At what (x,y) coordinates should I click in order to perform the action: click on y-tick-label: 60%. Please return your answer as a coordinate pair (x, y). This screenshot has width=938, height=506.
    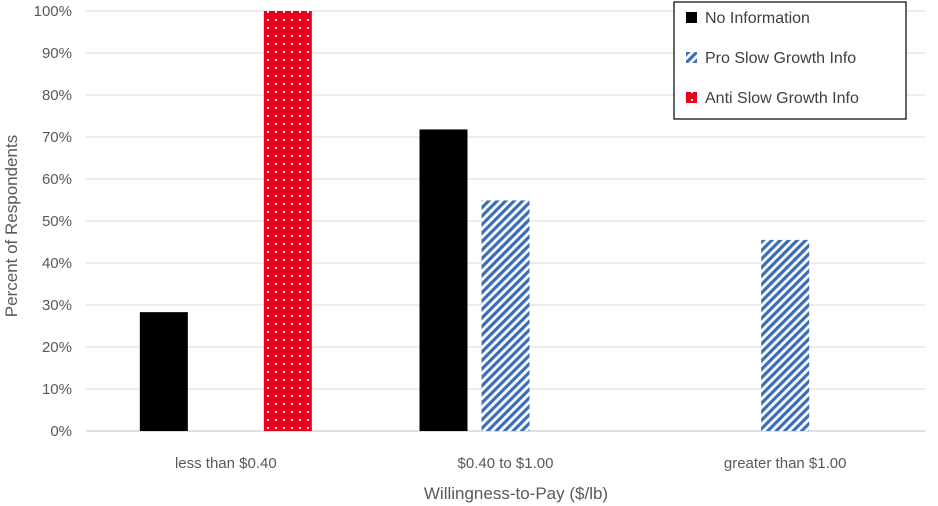
    Looking at the image, I should click on (57, 179).